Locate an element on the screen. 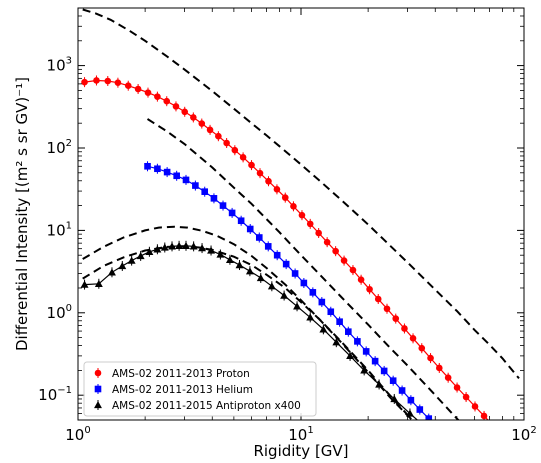 The height and width of the screenshot is (463, 541). y-tick-label: 10⁰ is located at coordinates (59, 312).